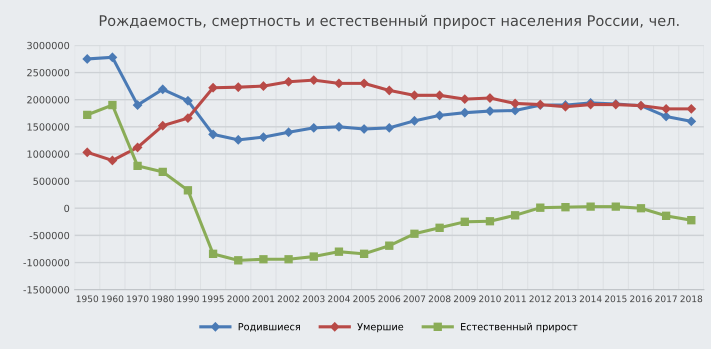  I want to click on y-tick-label: 1500000, so click(49, 127).